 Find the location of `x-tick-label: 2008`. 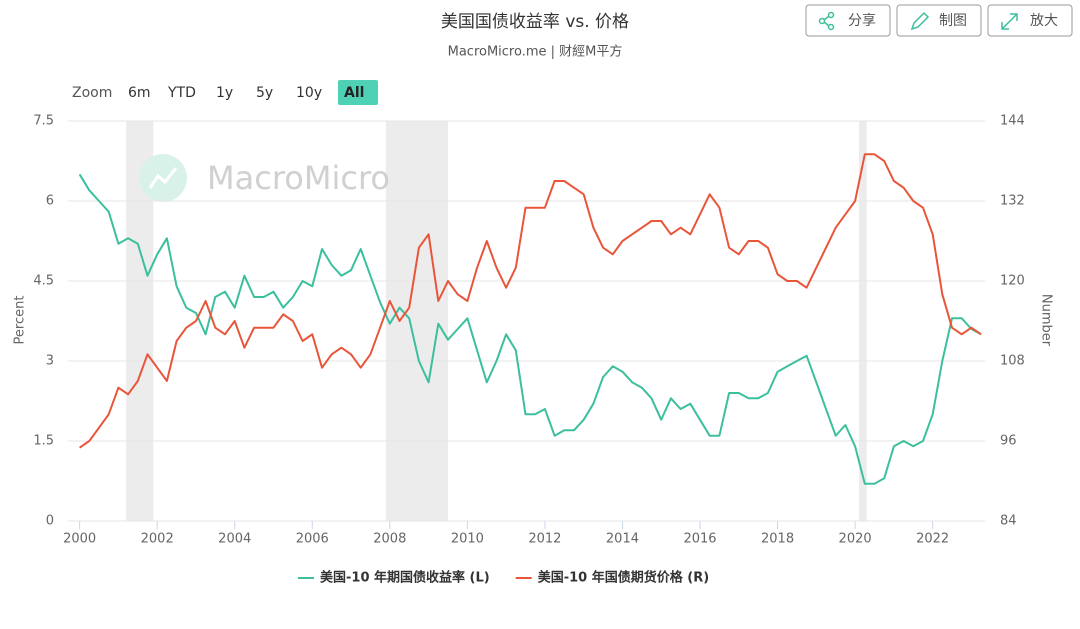

x-tick-label: 2008 is located at coordinates (389, 539).